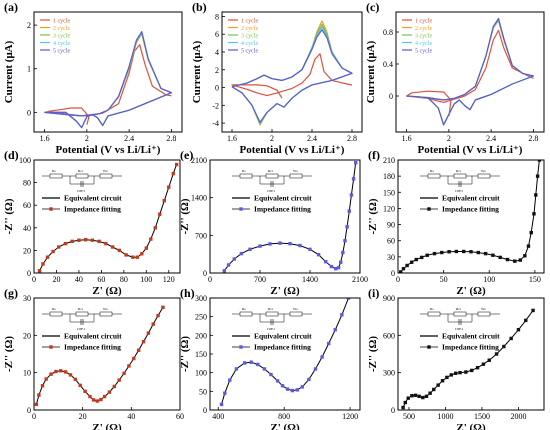 The width and height of the screenshot is (550, 430). Describe the element at coordinates (429, 347) in the screenshot. I see `legend-marker` at that location.